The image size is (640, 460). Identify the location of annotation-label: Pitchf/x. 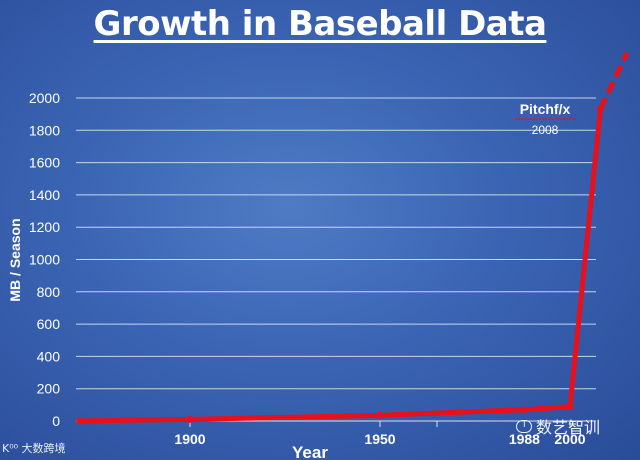
(545, 109).